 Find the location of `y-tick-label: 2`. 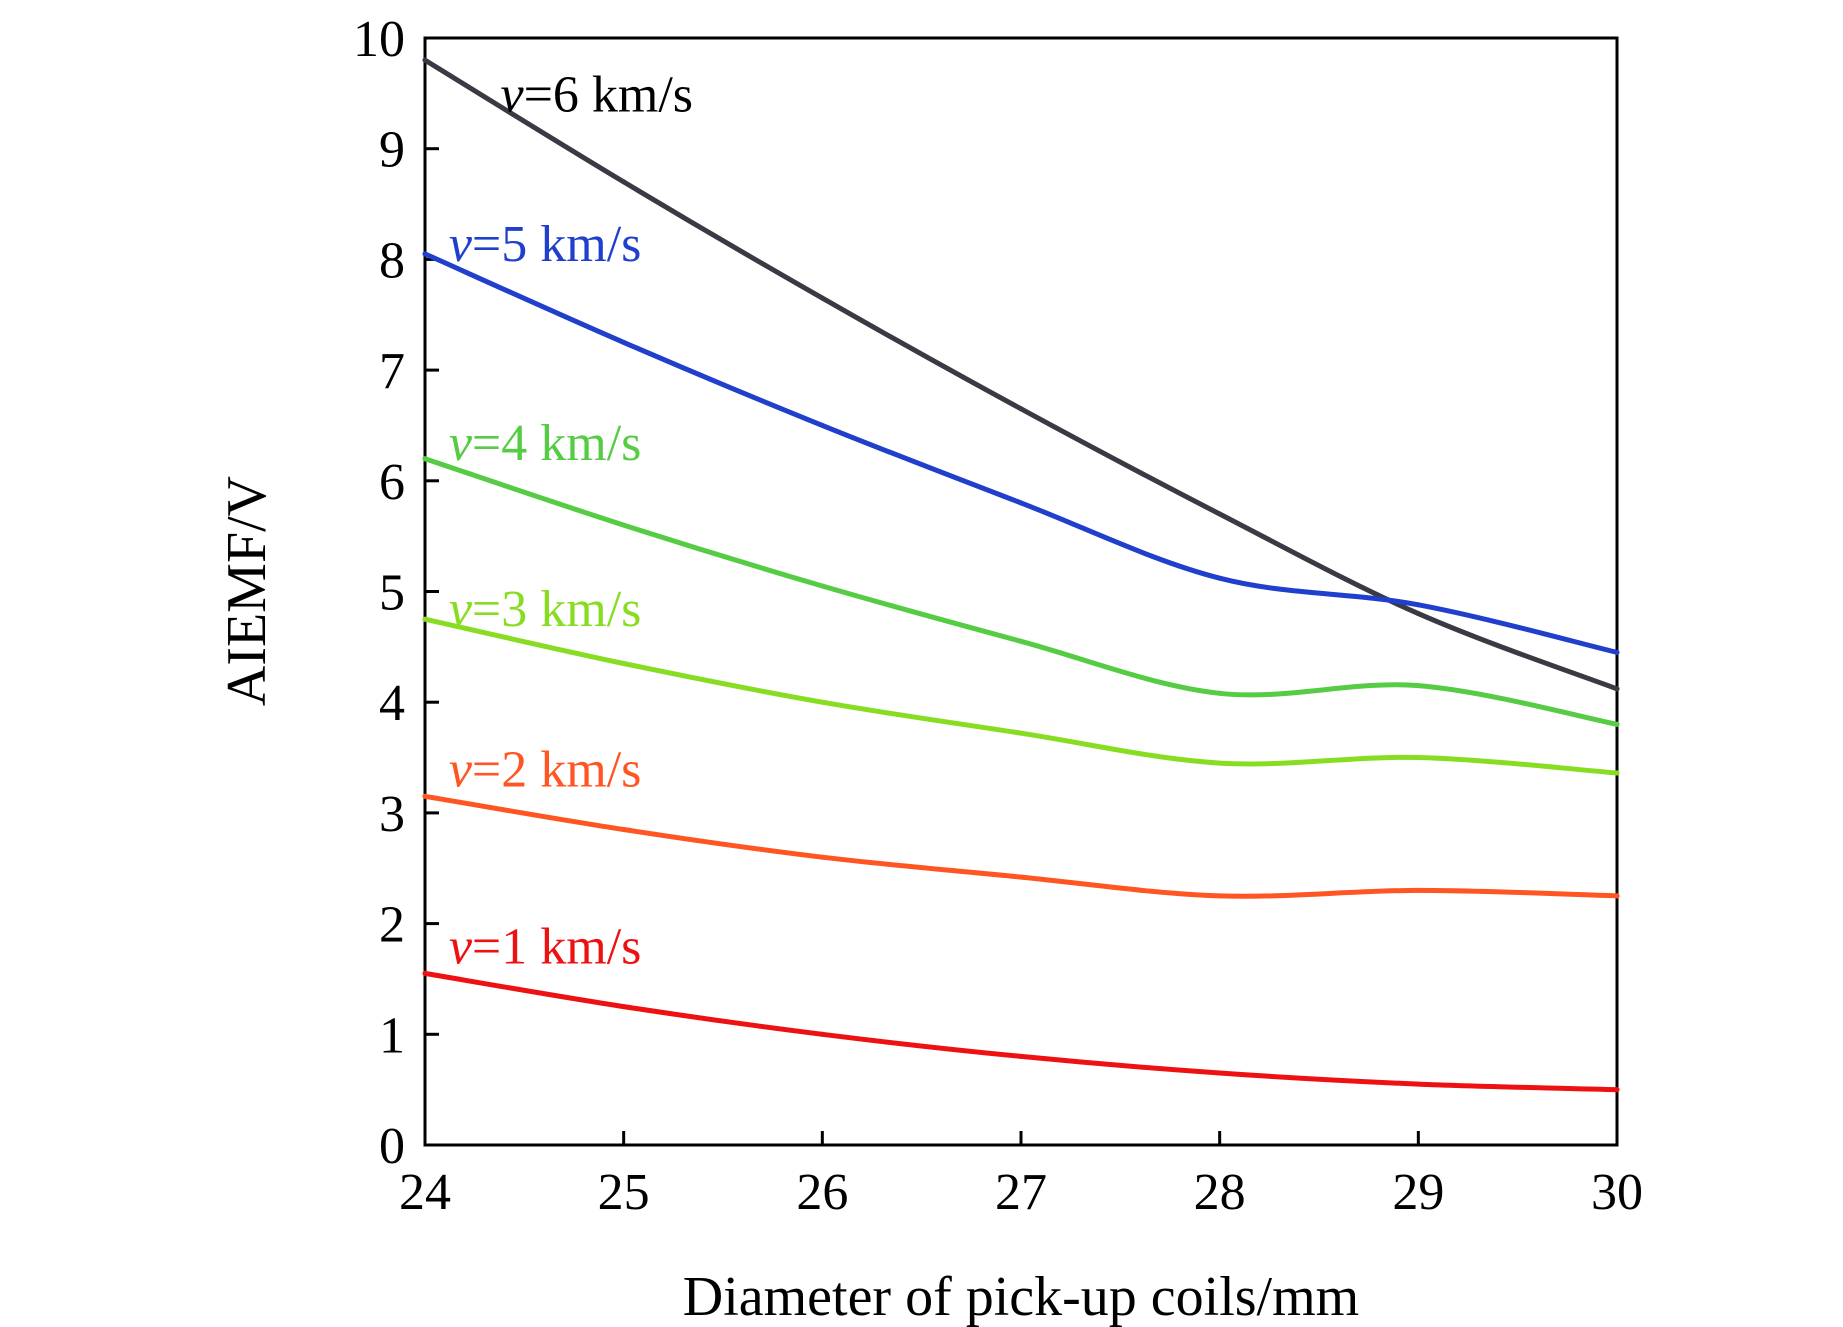

y-tick-label: 2 is located at coordinates (392, 925).